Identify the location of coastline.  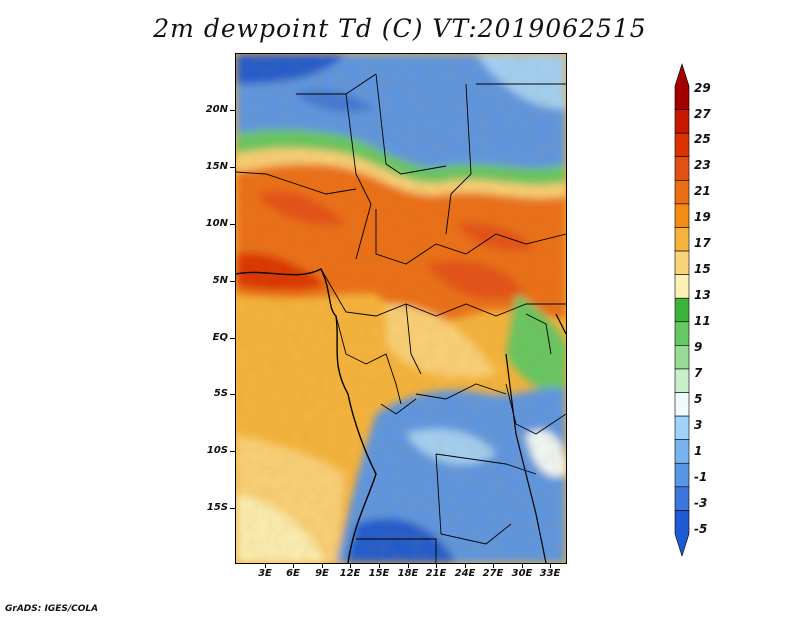
(306, 415).